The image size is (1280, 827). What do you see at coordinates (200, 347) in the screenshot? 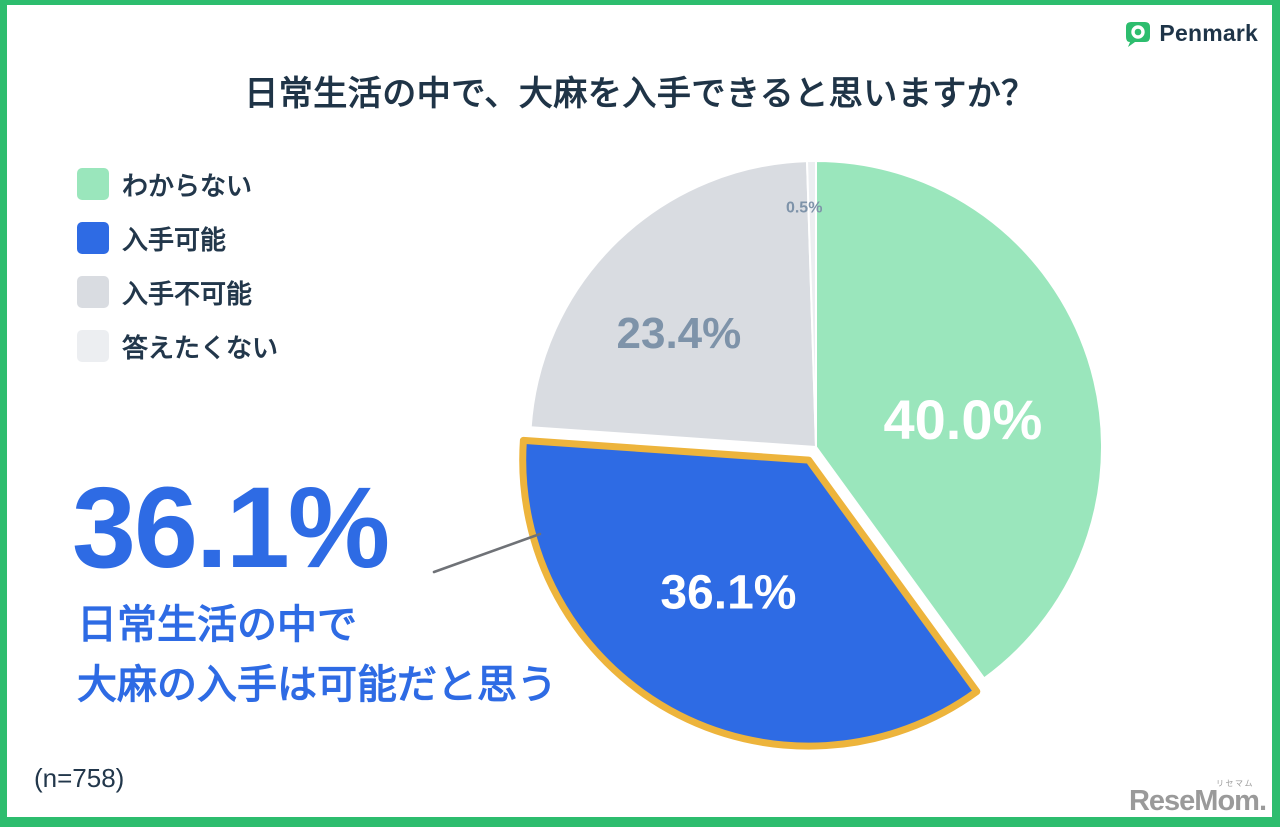
I see `legend-label: 答えたくない` at bounding box center [200, 347].